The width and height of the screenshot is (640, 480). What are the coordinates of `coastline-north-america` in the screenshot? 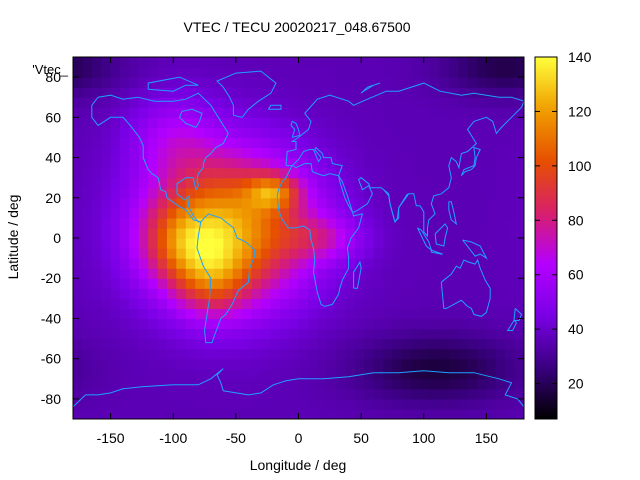 It's located at (160, 157).